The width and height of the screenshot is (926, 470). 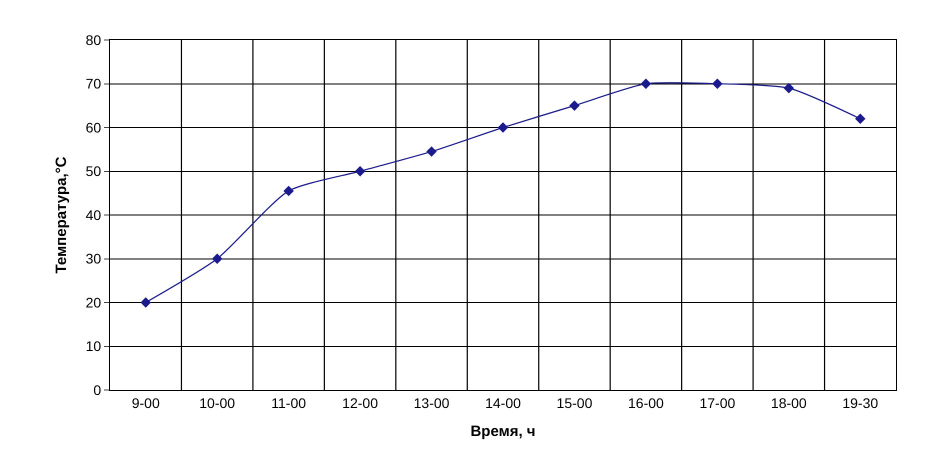 I want to click on x-tick-label: 9-00, so click(x=146, y=402).